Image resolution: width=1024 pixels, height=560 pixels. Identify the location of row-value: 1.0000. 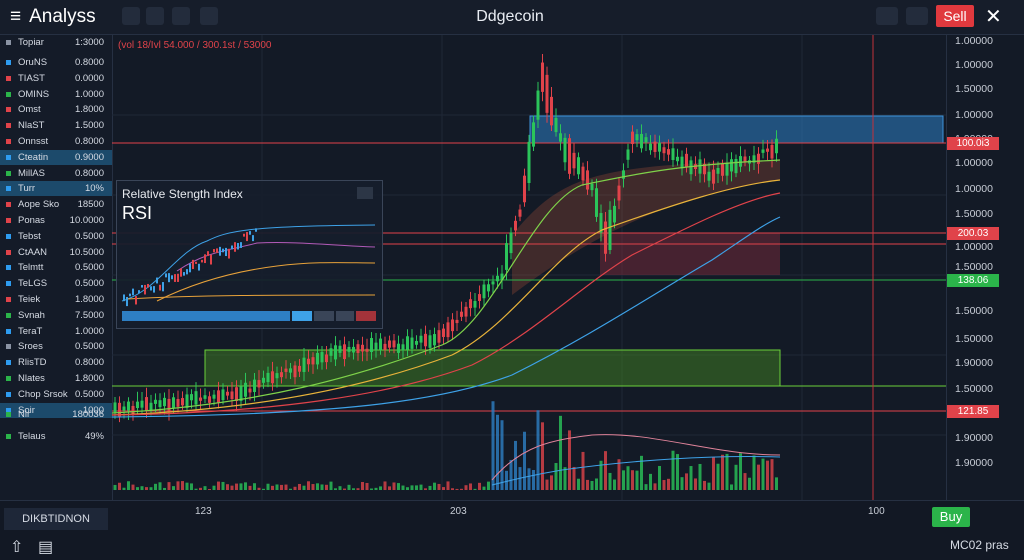
(89, 331).